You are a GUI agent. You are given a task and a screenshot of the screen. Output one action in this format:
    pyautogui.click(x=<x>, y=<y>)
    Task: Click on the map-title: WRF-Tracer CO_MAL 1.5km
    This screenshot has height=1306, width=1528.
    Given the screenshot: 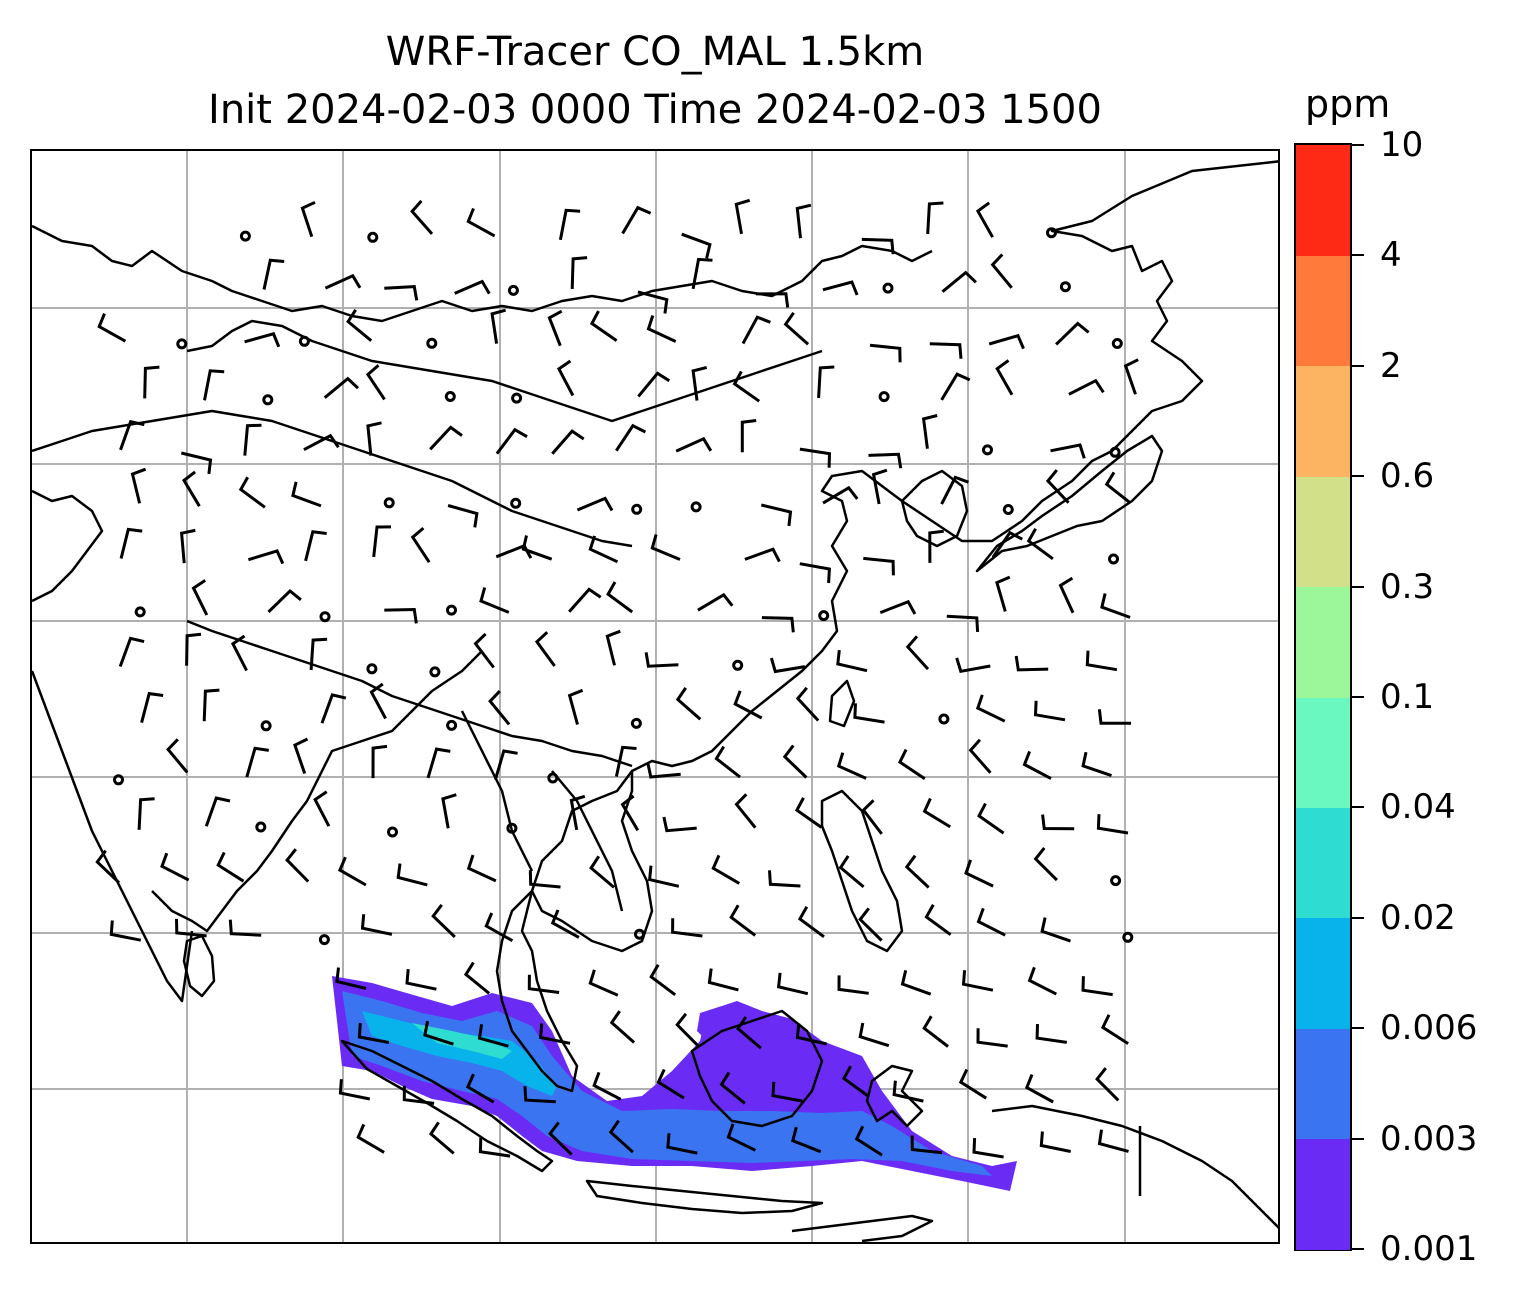 What is the action you would take?
    pyautogui.click(x=655, y=52)
    